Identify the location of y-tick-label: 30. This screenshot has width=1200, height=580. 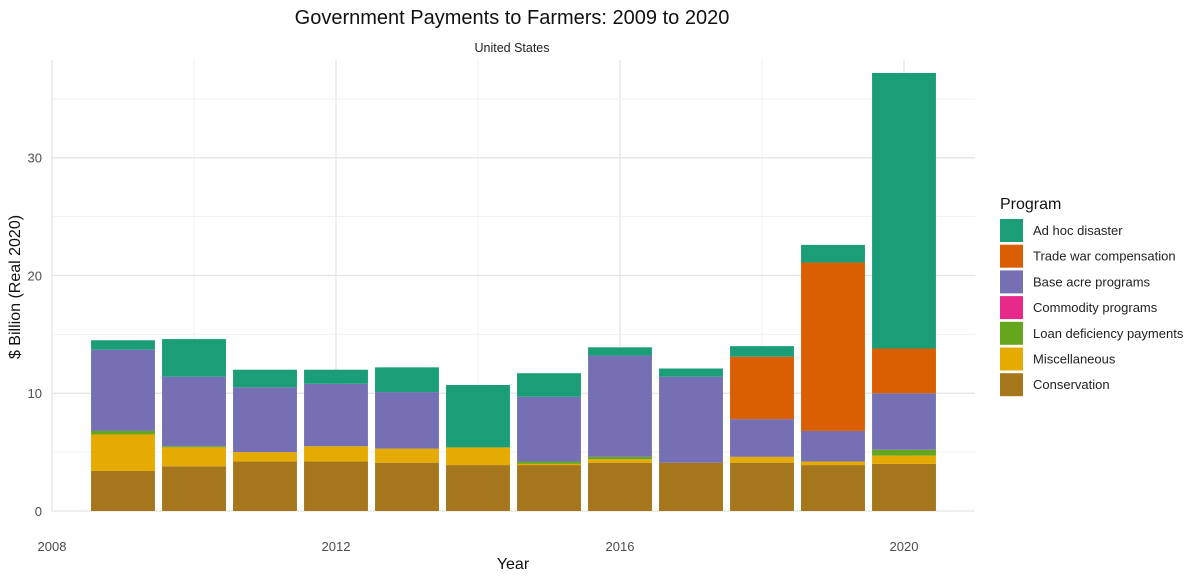
(35, 158).